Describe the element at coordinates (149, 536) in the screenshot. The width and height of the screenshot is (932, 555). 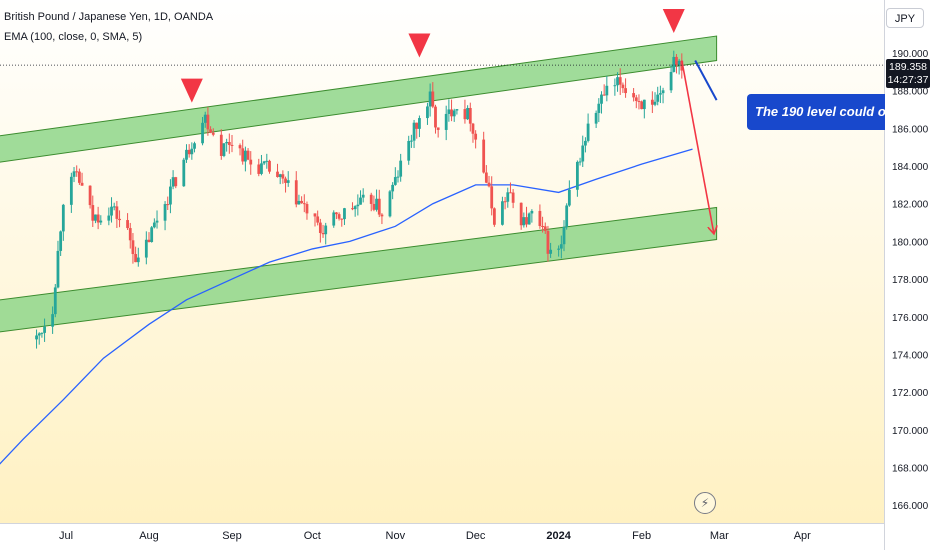
I see `time-tick-label: Aug` at that location.